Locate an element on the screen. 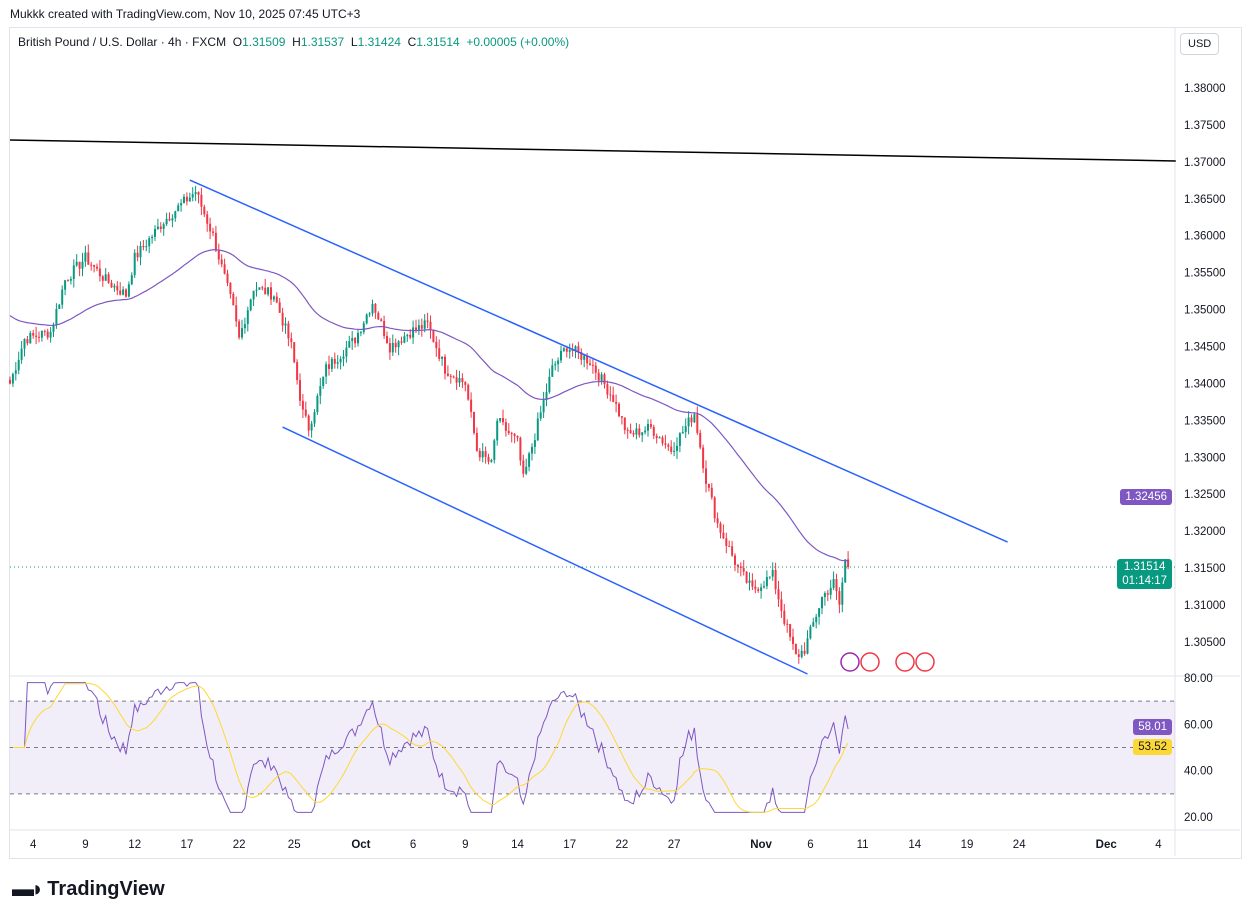  tv-logo-icon: ▬◗ is located at coordinates (28, 888).